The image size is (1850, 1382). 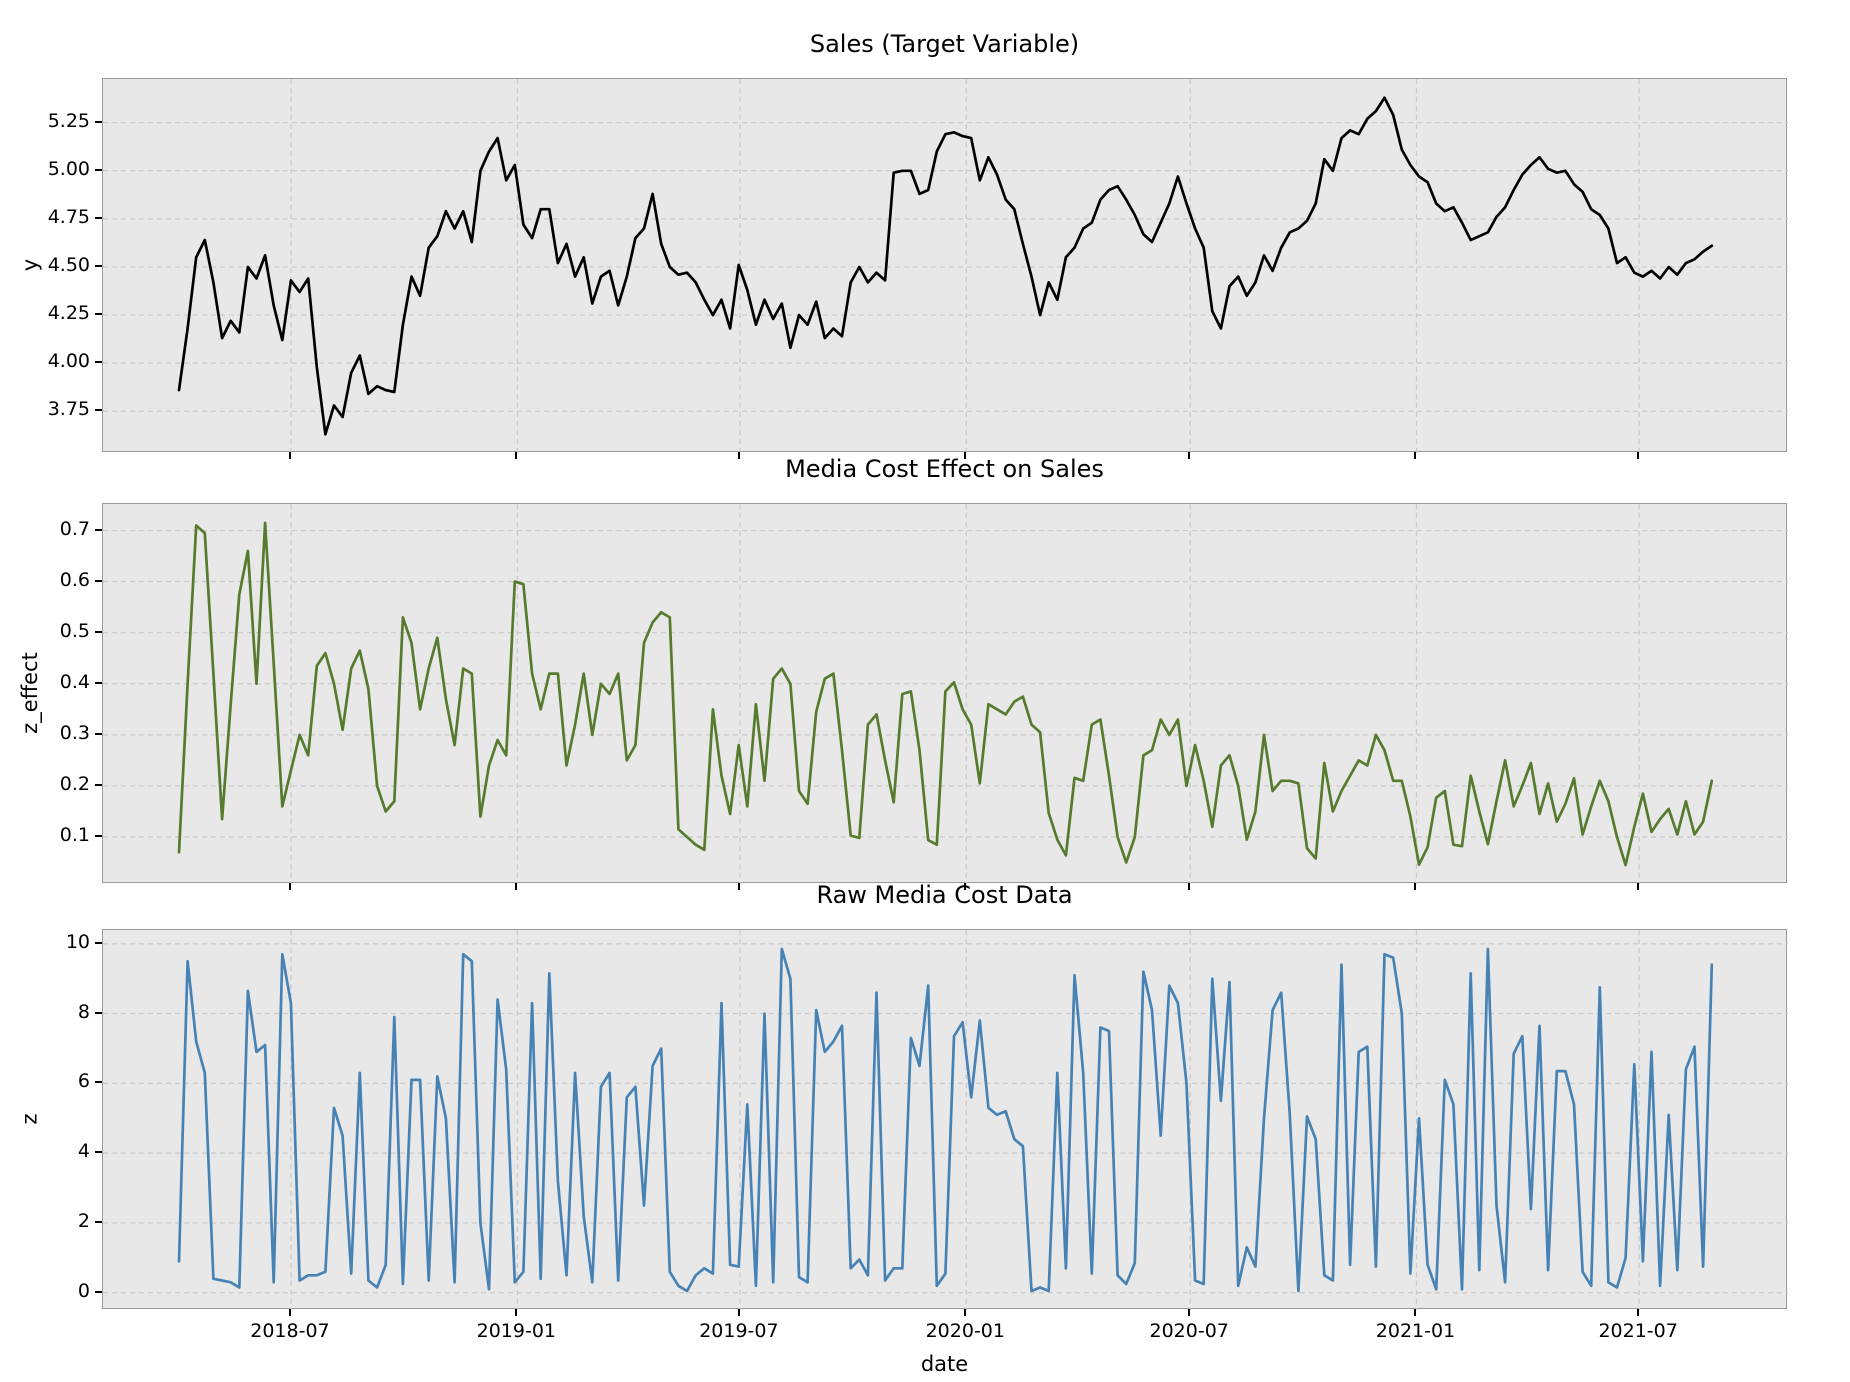 What do you see at coordinates (1189, 1331) in the screenshot?
I see `x-tick-label: 2020-07` at bounding box center [1189, 1331].